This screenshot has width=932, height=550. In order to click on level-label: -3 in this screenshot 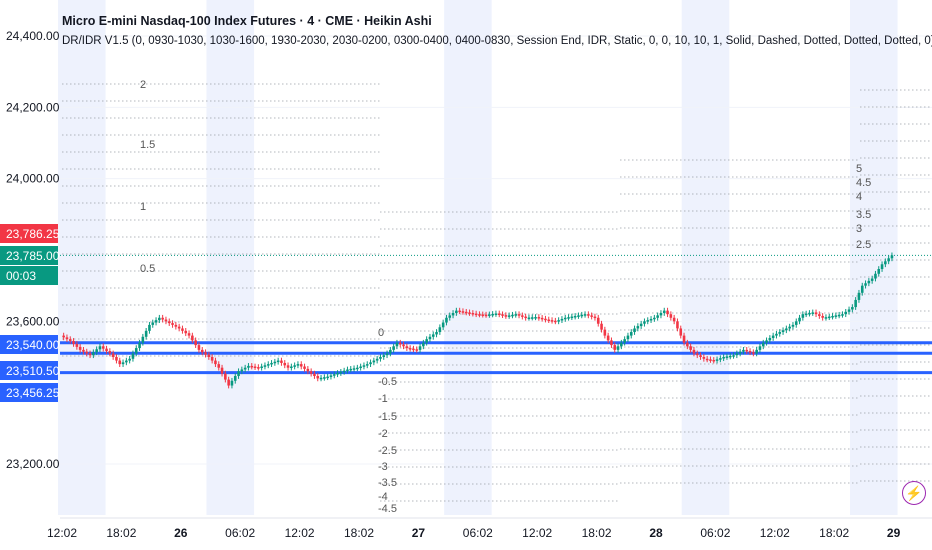, I will do `click(383, 467)`.